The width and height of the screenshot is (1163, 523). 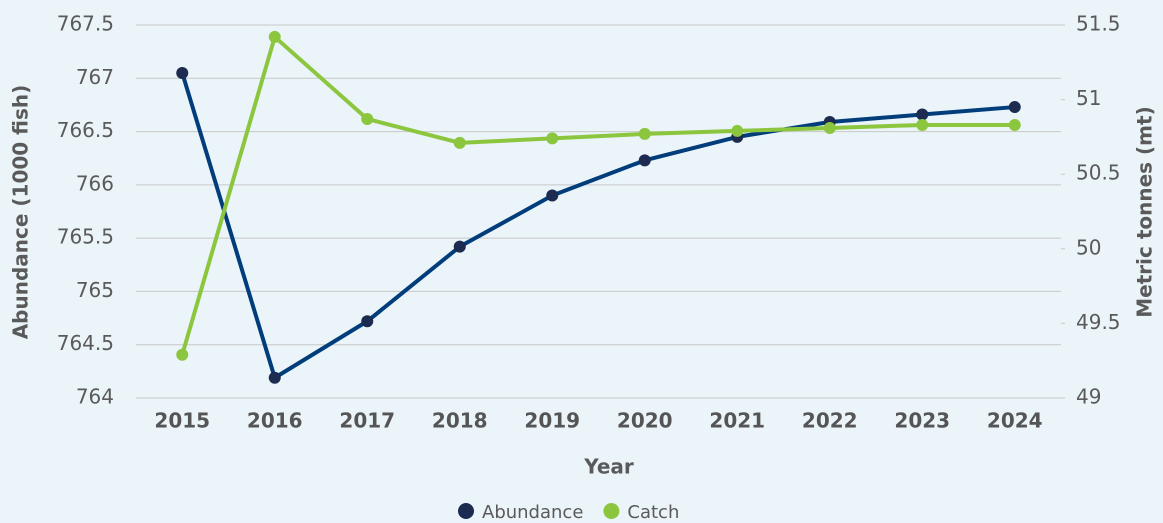 What do you see at coordinates (1088, 247) in the screenshot?
I see `y2-tick-label: 50` at bounding box center [1088, 247].